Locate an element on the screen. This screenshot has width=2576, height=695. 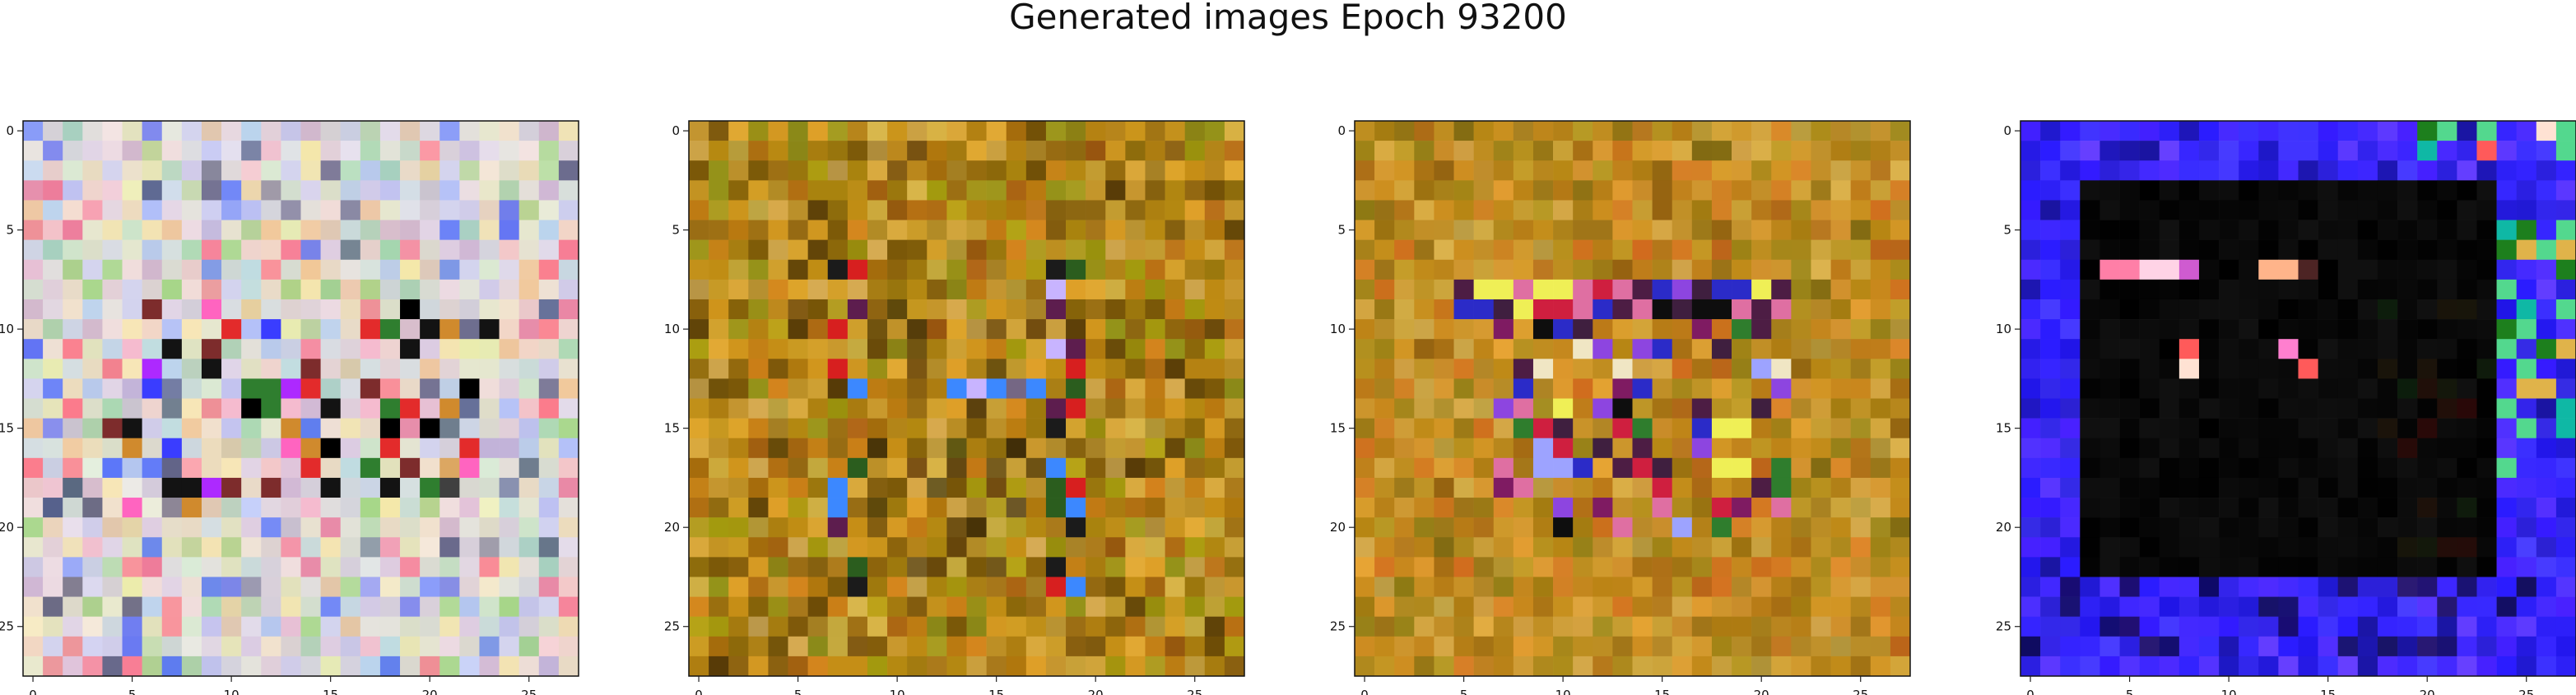
y-tick-label: 5 is located at coordinates (10, 230).